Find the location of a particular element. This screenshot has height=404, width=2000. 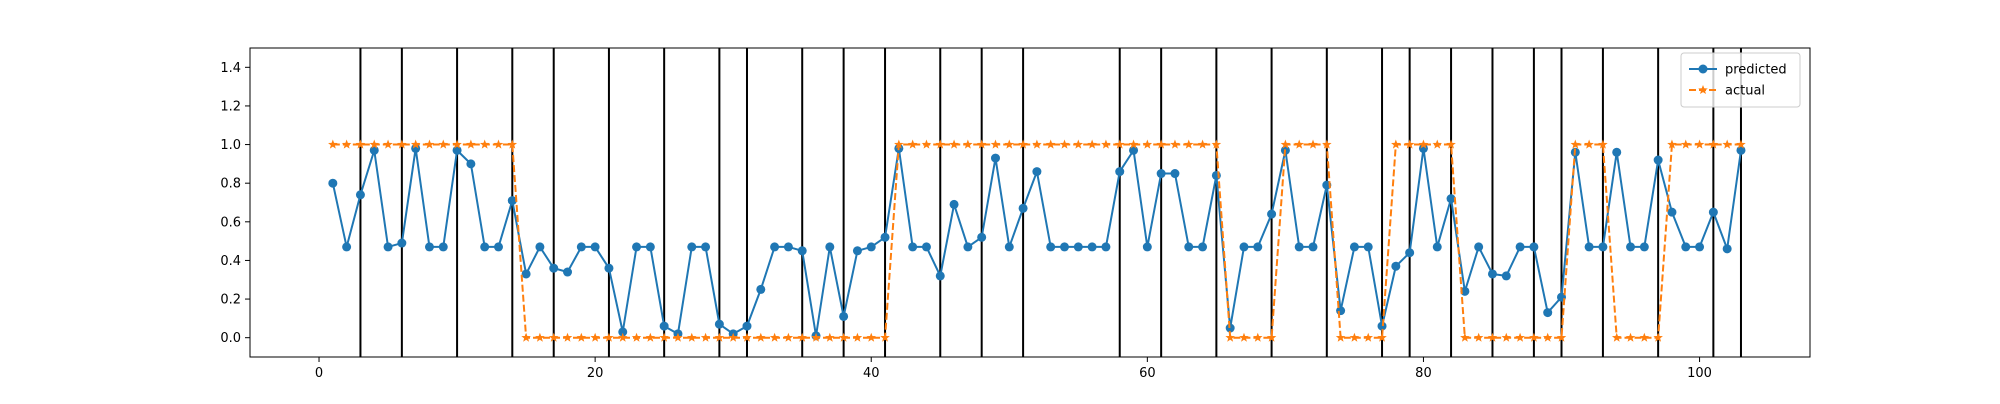

x-tick-label: 20 is located at coordinates (595, 373).